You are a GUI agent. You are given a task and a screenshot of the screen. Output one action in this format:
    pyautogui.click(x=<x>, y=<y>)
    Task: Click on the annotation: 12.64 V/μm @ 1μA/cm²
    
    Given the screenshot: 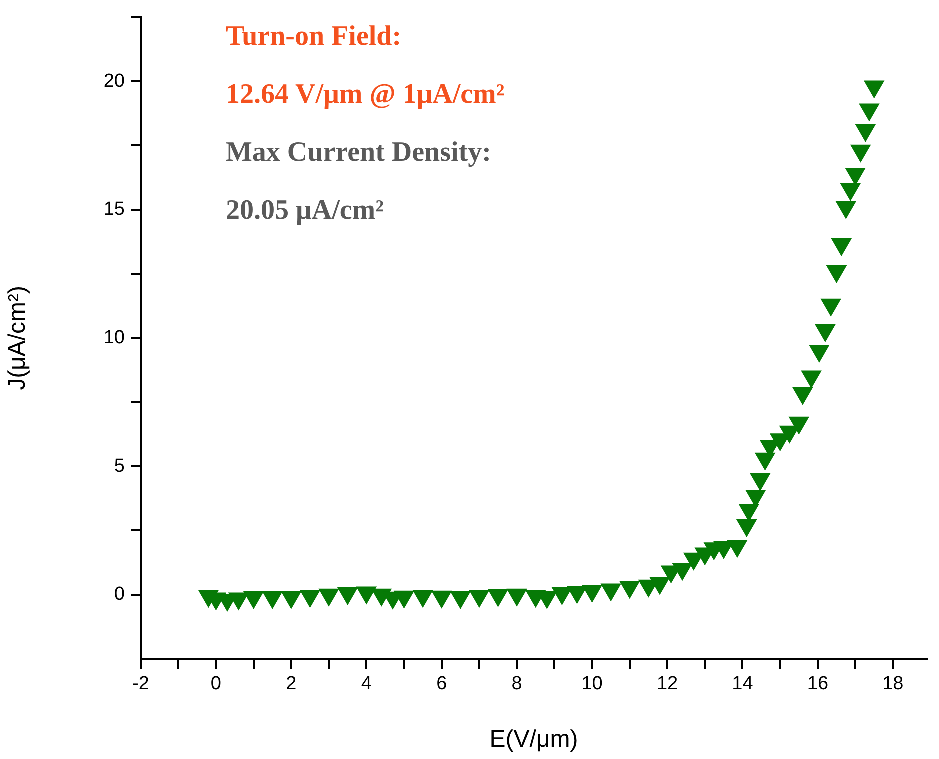 What is the action you would take?
    pyautogui.click(x=365, y=94)
    